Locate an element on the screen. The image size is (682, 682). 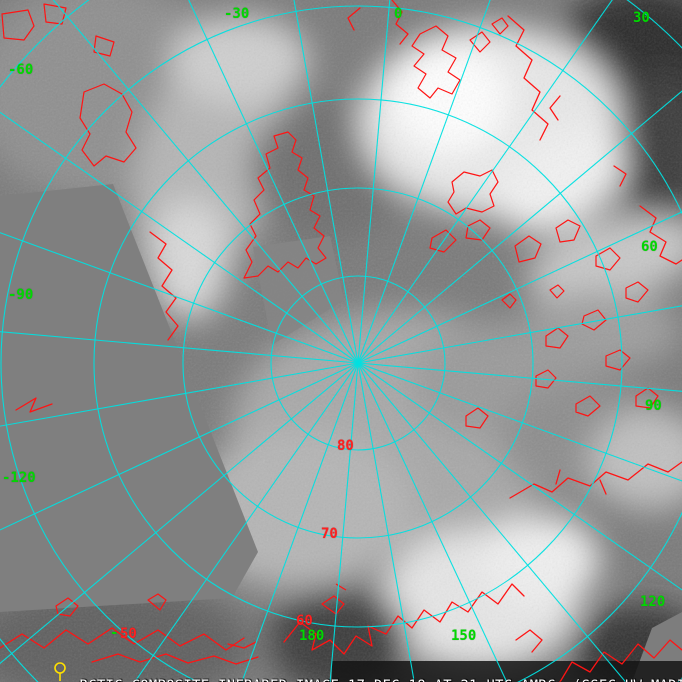
coastline-jan-mayen-island is located at coordinates (108, 125).